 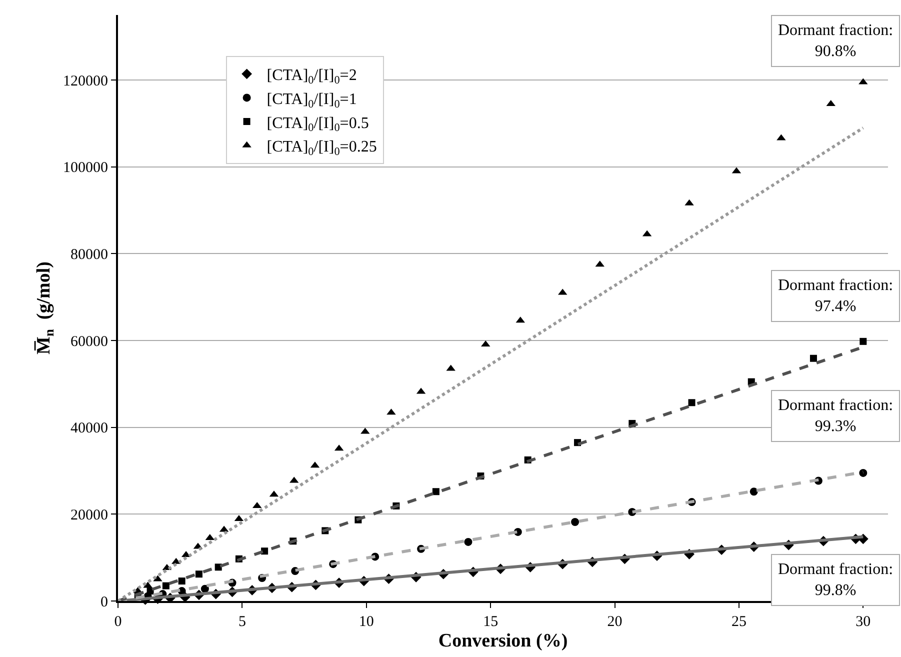 What do you see at coordinates (836, 41) in the screenshot?
I see `annotation: Dormant fraction: 90.8%` at bounding box center [836, 41].